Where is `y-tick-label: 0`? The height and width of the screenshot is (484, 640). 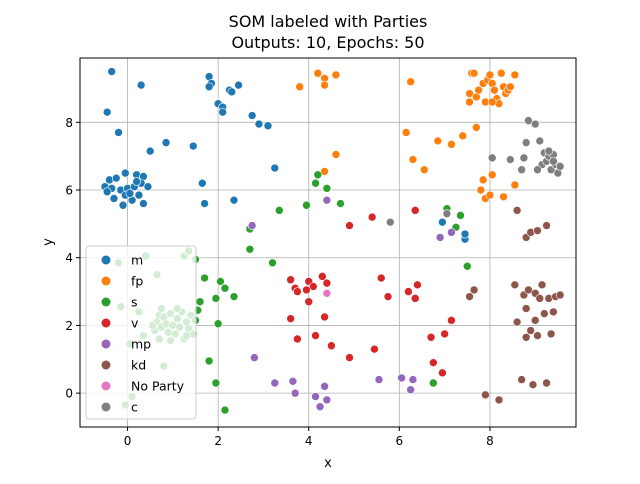 y-tick-label: 0 is located at coordinates (69, 394).